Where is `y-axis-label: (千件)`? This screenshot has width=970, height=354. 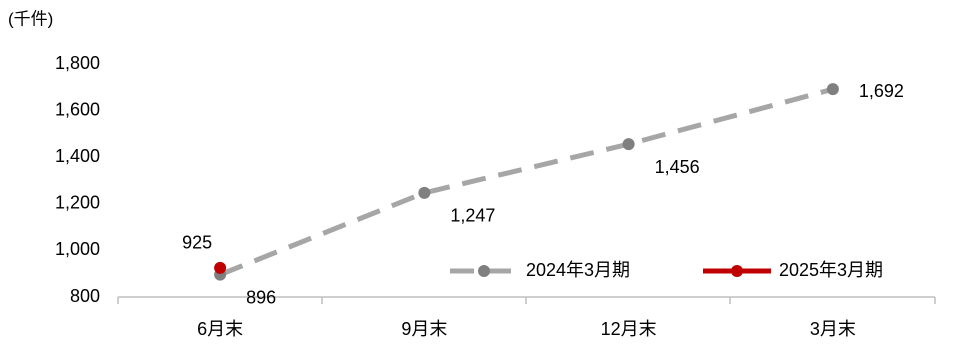
y-axis-label: (千件) is located at coordinates (30, 18).